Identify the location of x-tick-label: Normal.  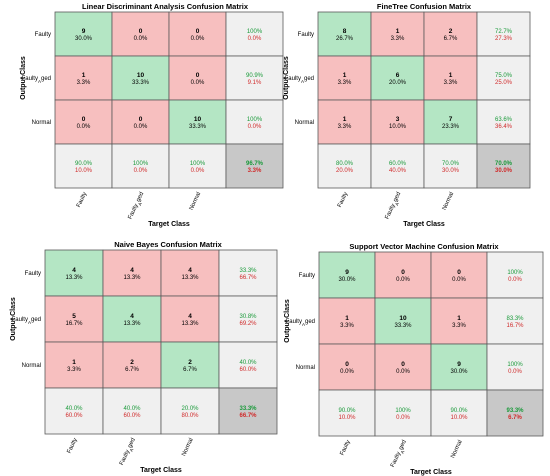
(196, 201).